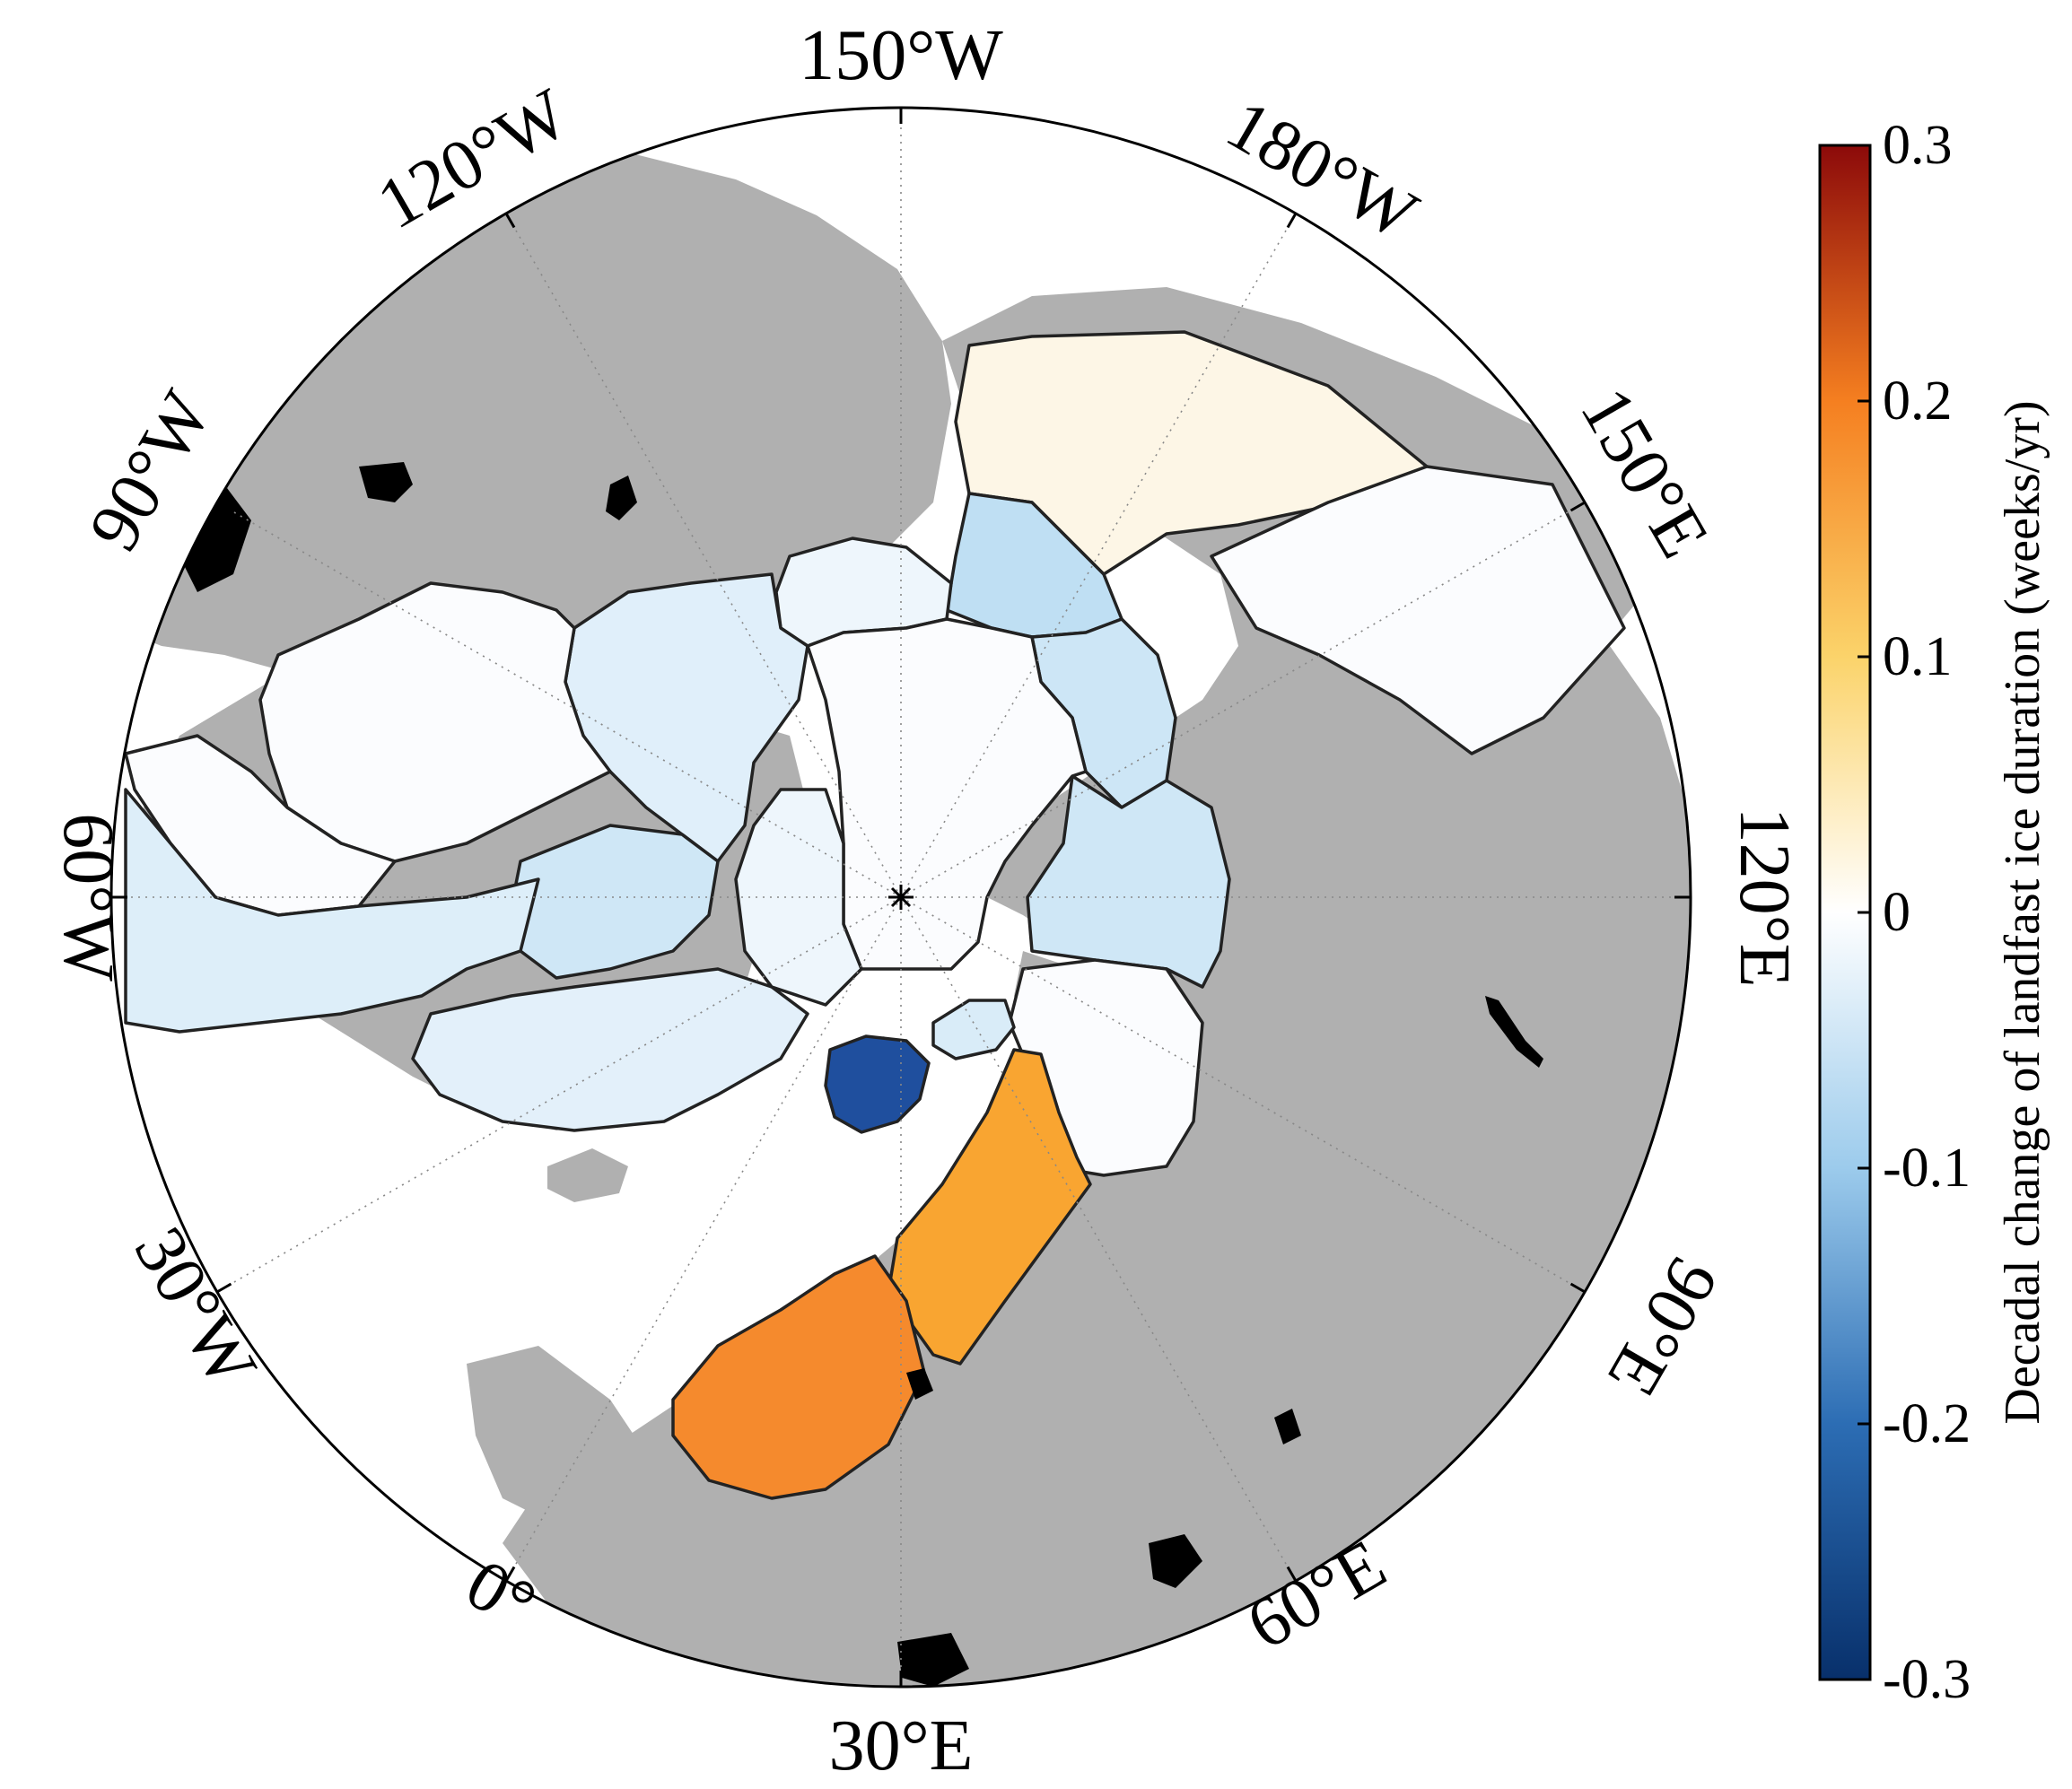 The height and width of the screenshot is (1789, 2072). Describe the element at coordinates (556, 1435) in the screenshot. I see `scandinavia-west-land` at that location.